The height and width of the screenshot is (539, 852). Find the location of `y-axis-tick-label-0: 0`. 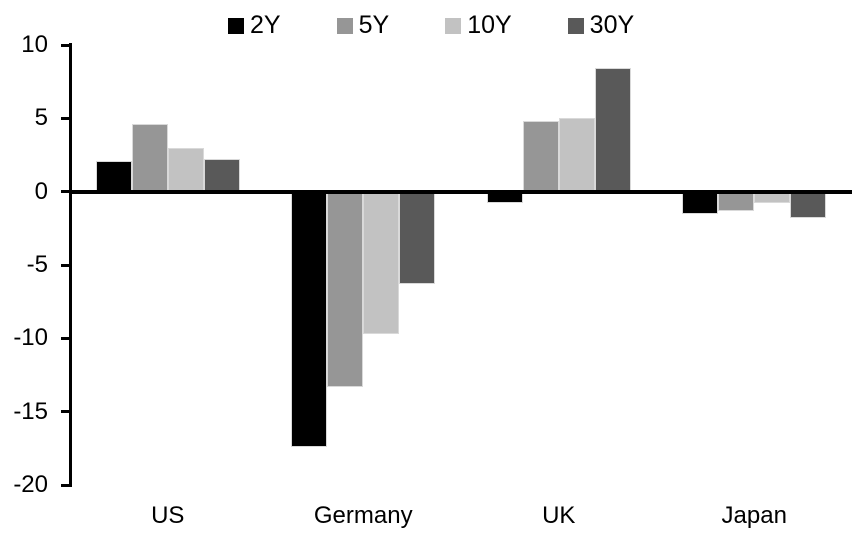

y-axis-tick-label-0: 0 is located at coordinates (41, 191).